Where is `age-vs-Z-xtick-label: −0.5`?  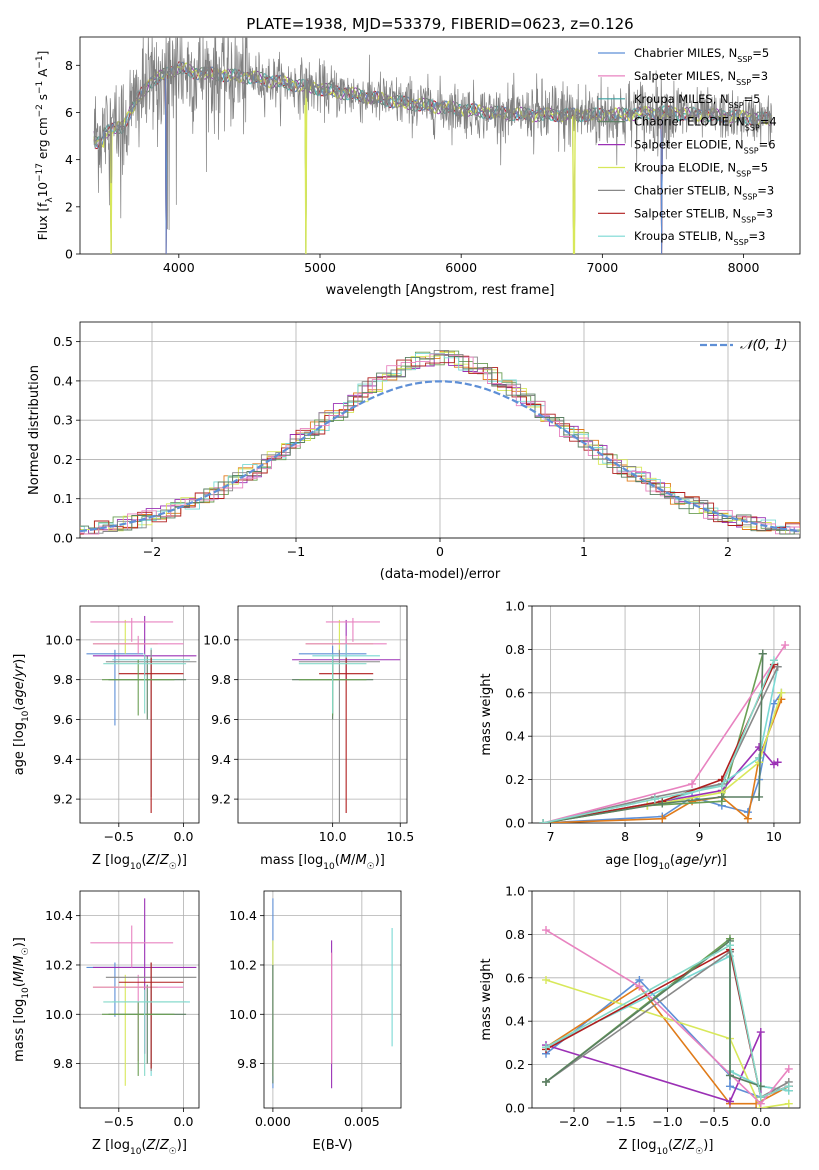
age-vs-Z-xtick-label: −0.5 is located at coordinates (119, 836).